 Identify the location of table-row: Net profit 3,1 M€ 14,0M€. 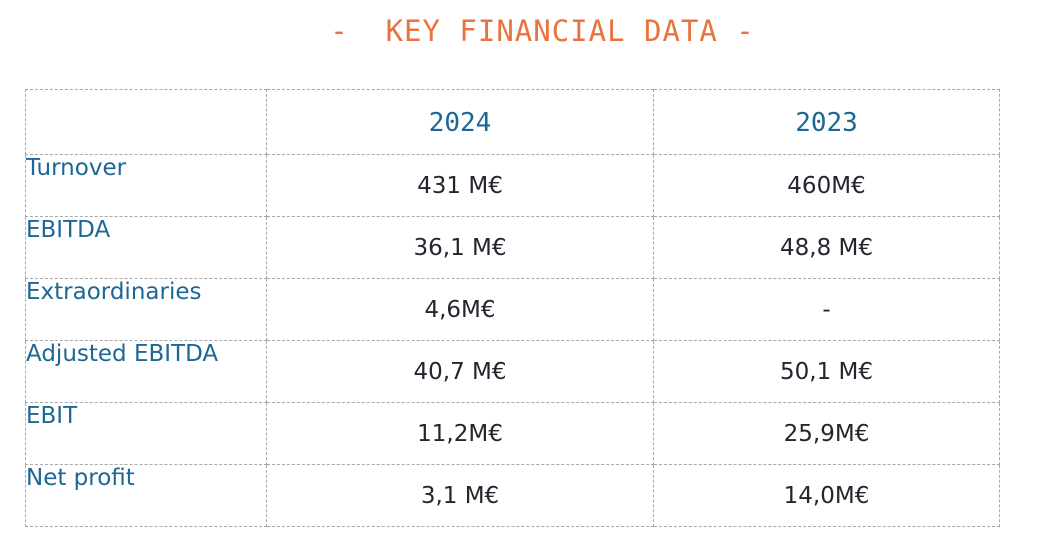
(512, 495).